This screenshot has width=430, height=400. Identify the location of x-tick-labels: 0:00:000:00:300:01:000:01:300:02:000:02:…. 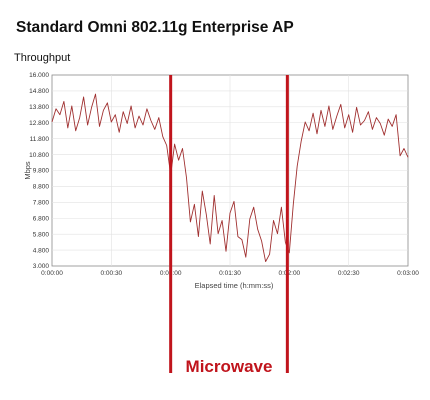
(230, 273).